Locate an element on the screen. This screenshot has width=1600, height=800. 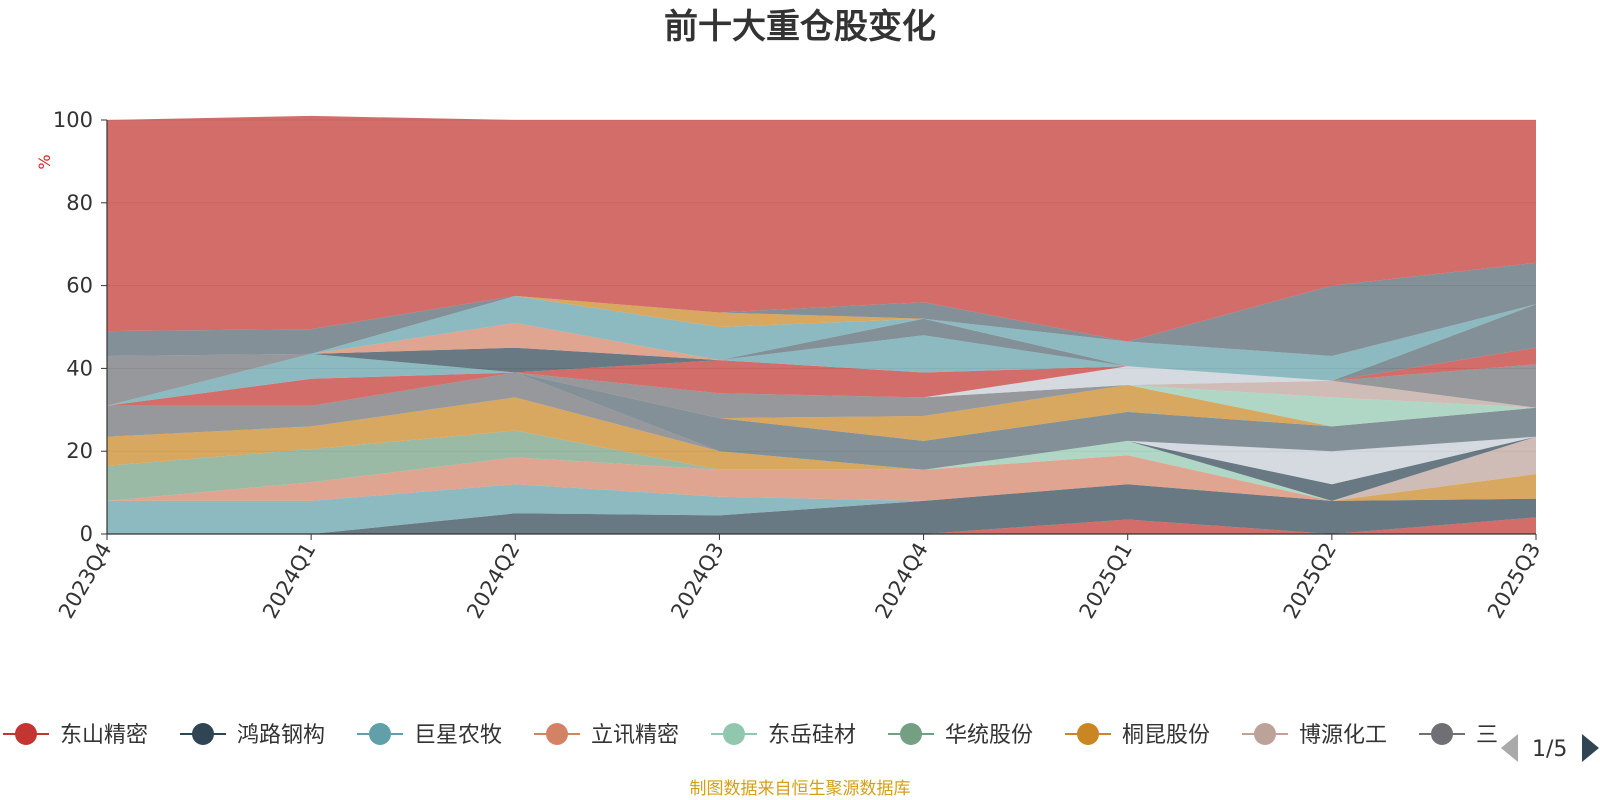
legend-item-8: 三 is located at coordinates (1458, 735).